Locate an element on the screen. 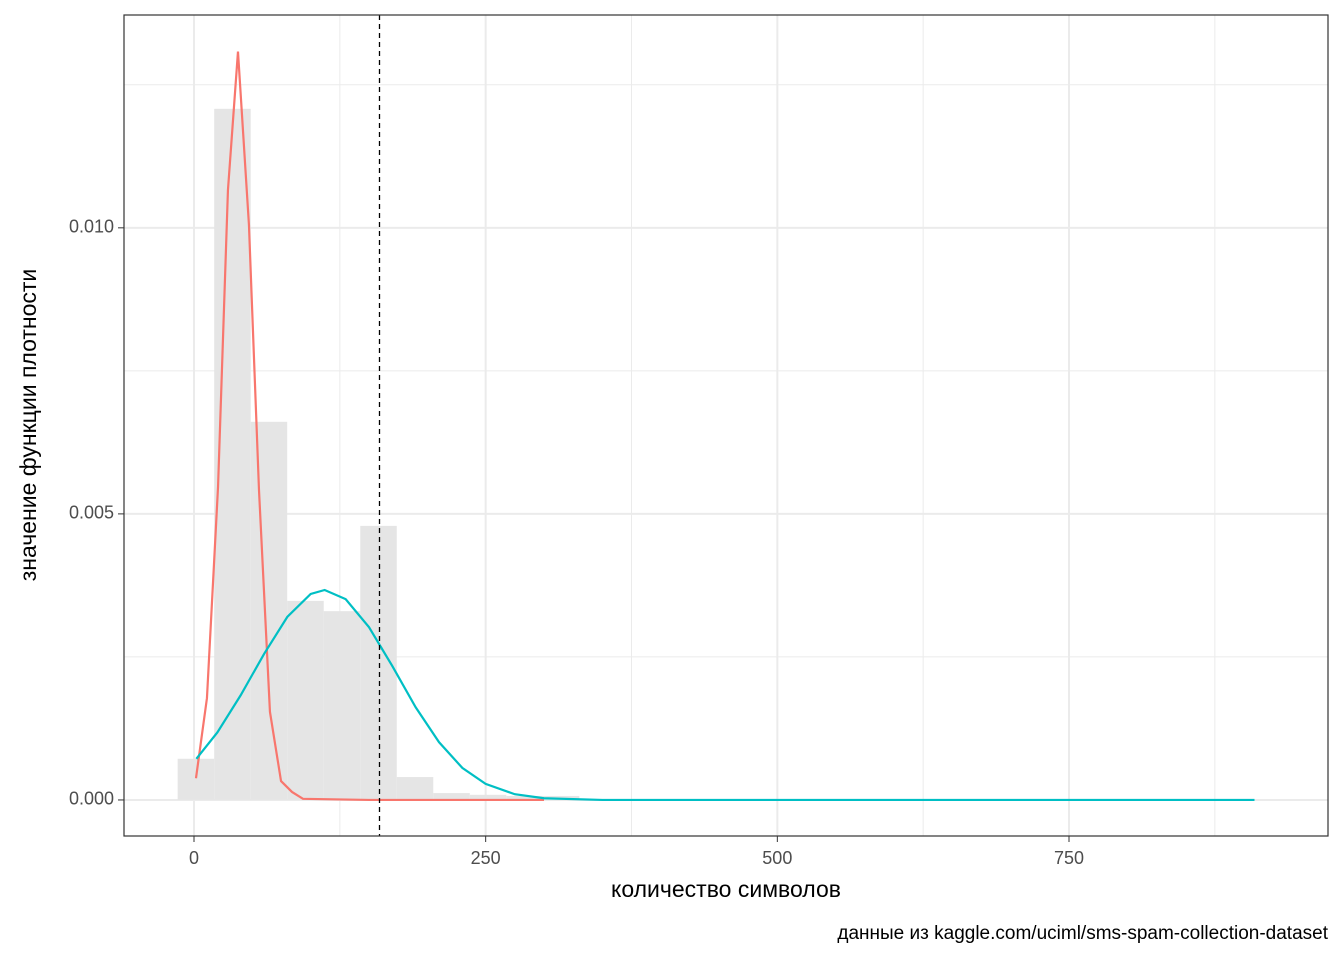 The width and height of the screenshot is (1344, 960). x-axis-title: количество символов is located at coordinates (726, 889).